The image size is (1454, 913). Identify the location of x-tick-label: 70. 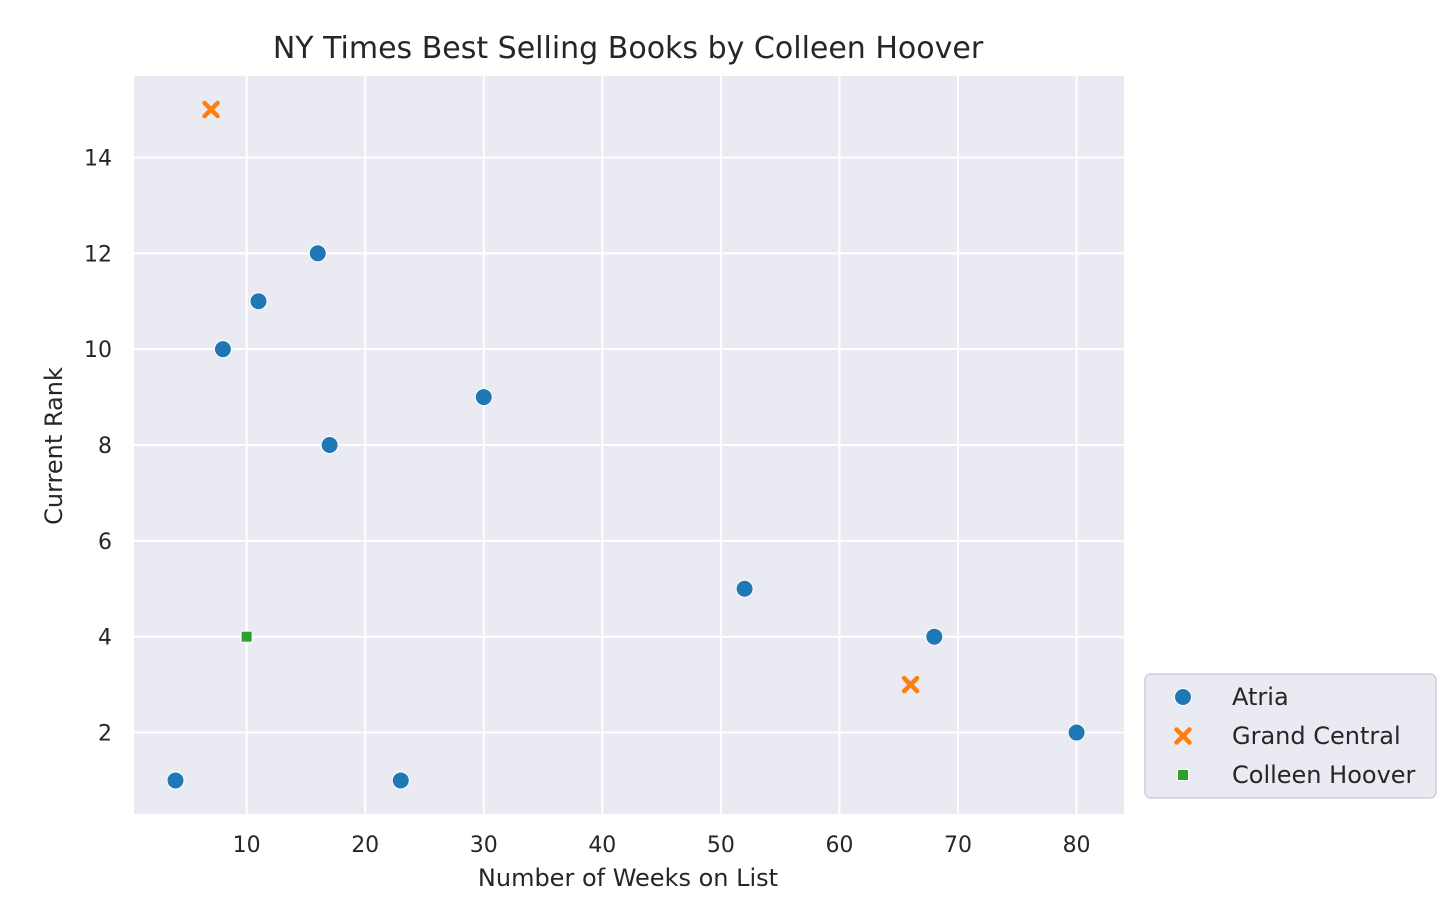
(958, 845).